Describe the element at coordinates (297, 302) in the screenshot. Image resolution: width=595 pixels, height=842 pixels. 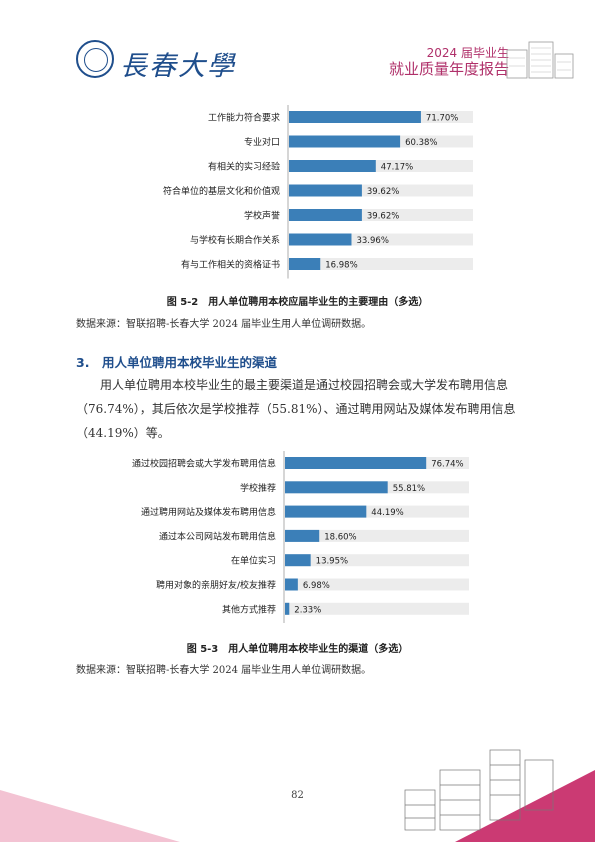
I see `figure-5-2-caption: 图 5-2 用人单位聘用本校应届毕业生的主要理由（多选）` at that location.